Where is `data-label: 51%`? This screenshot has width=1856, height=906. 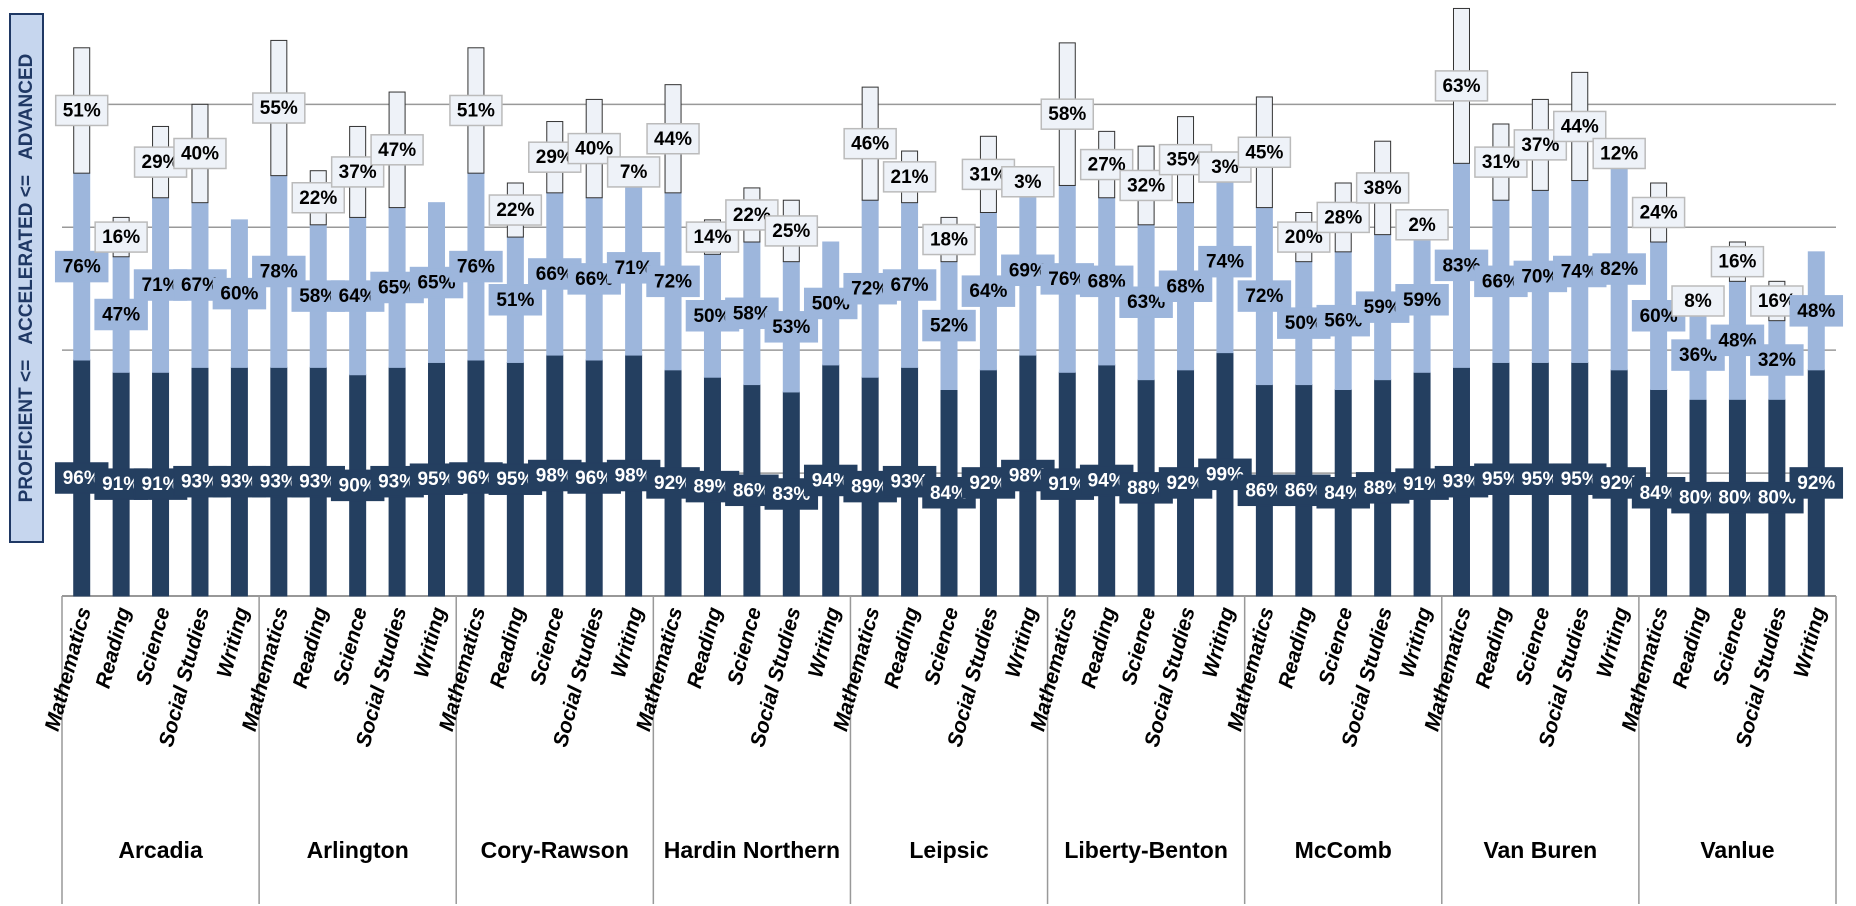 data-label: 51% is located at coordinates (82, 110).